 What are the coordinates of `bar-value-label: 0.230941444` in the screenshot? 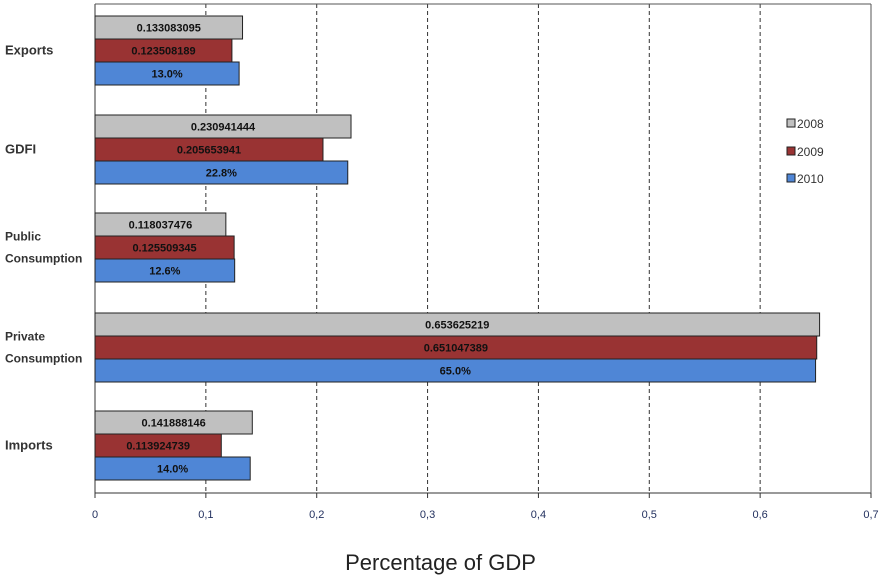 It's located at (223, 128).